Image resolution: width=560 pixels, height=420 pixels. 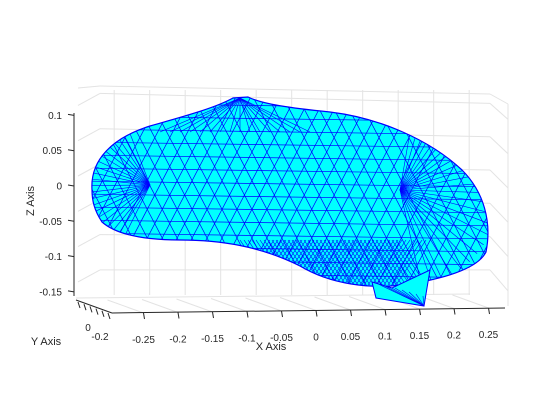 I want to click on x-tick-label: -0.15, so click(x=212, y=339).